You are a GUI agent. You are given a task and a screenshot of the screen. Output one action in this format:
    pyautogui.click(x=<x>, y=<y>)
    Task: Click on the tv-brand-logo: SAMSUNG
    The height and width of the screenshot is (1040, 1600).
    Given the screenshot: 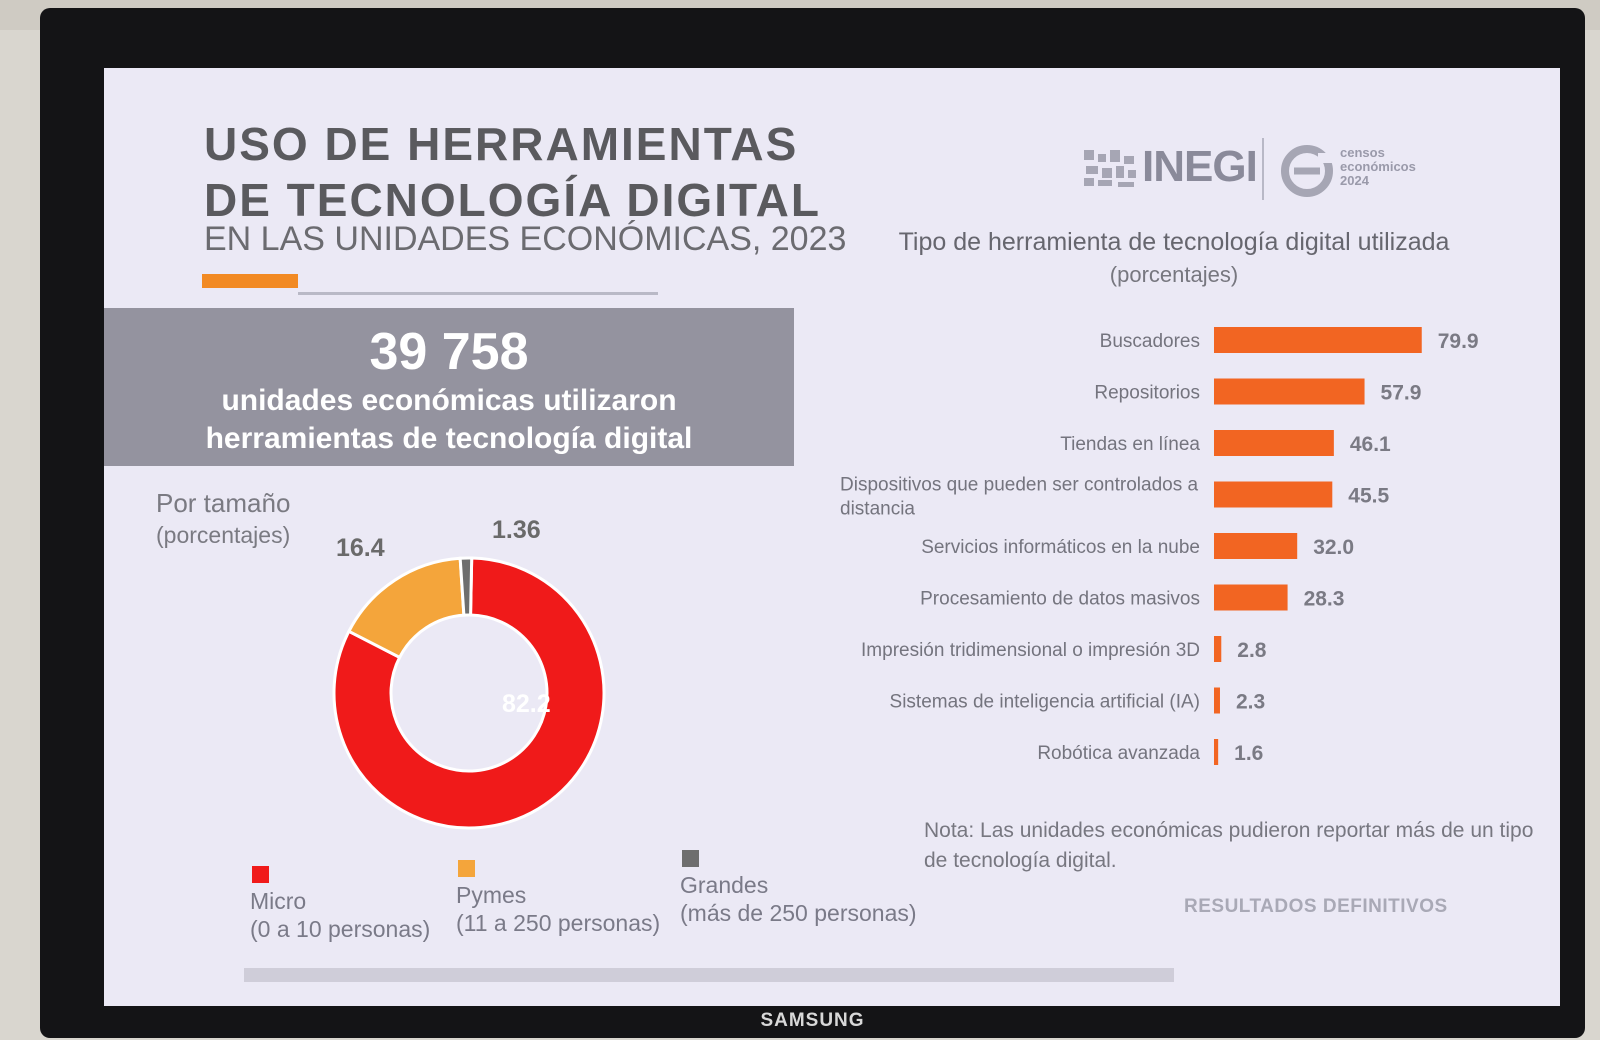 What is the action you would take?
    pyautogui.click(x=812, y=1020)
    